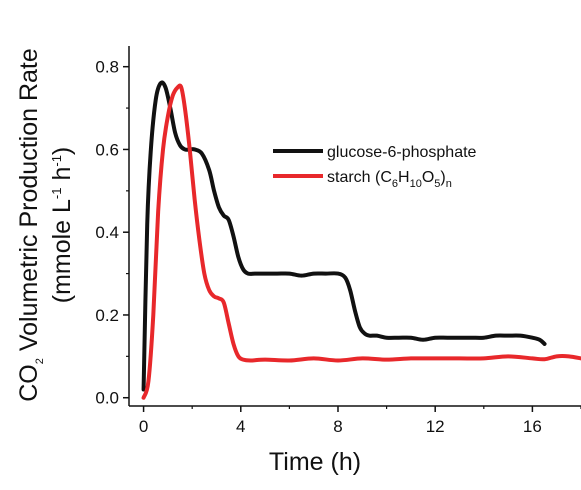 The image size is (581, 490). What do you see at coordinates (435, 426) in the screenshot?
I see `x-tick-label: 12` at bounding box center [435, 426].